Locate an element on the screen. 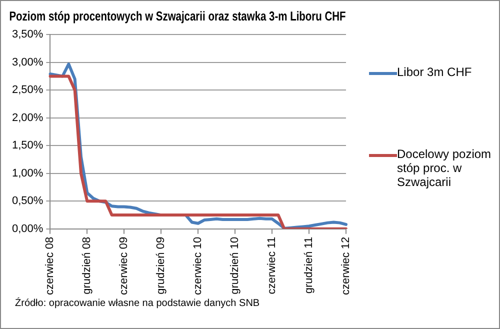 The height and width of the screenshot is (329, 500). y-tick-label: 3,50% is located at coordinates (28, 34).